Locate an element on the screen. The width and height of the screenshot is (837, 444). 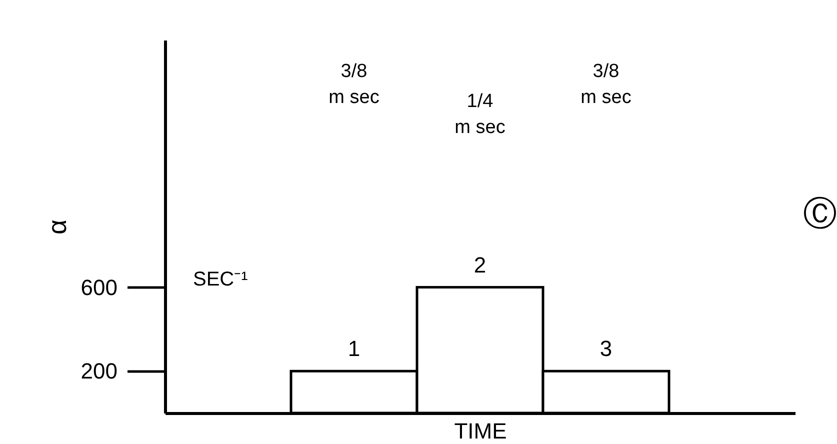
y-axis-title: α is located at coordinates (57, 227).